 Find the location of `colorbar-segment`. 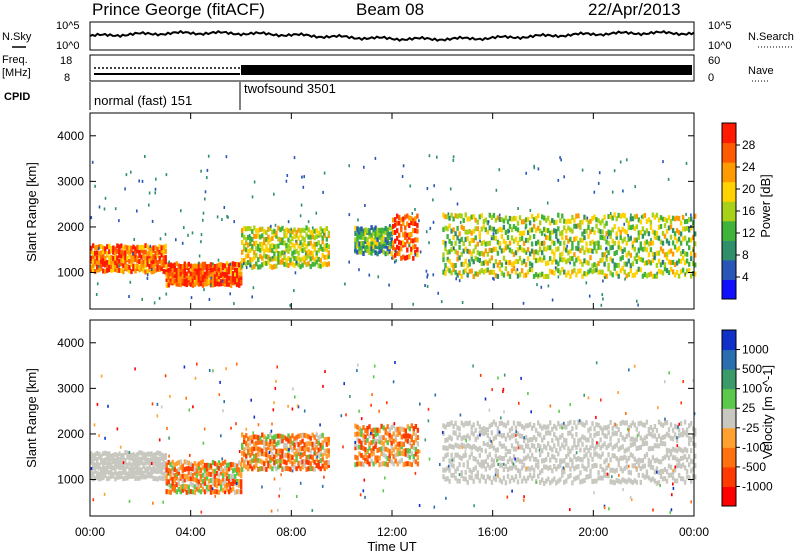

colorbar-segment is located at coordinates (729, 437).